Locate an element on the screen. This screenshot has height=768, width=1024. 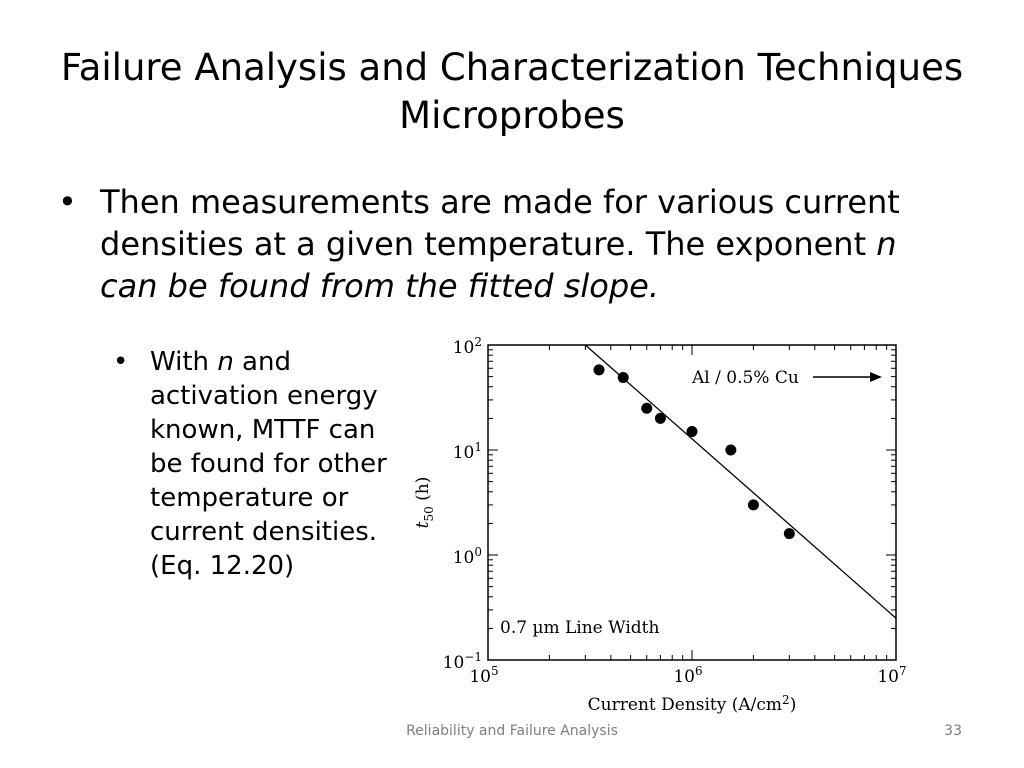
page-number: 33 is located at coordinates (953, 731).